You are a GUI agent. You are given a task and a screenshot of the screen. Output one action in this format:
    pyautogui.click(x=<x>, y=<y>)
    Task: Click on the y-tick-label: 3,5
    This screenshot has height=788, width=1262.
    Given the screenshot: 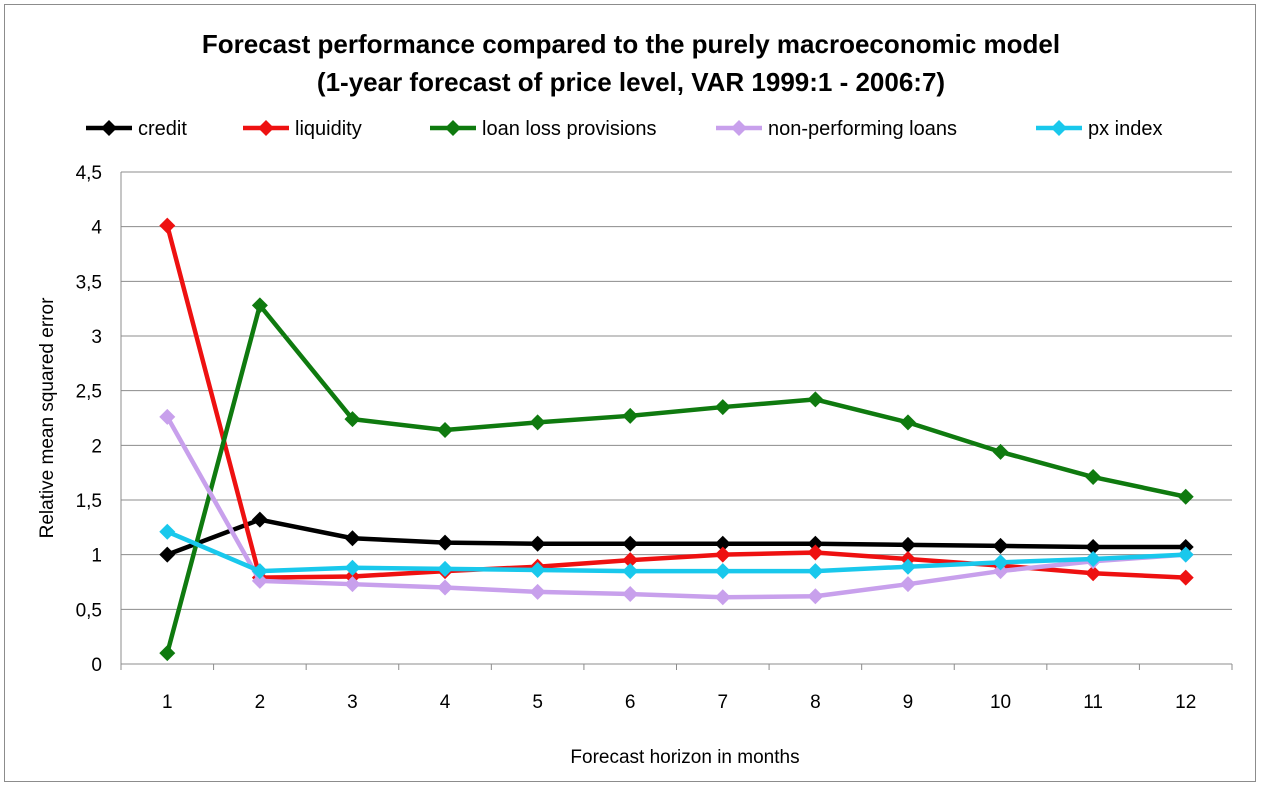 What is the action you would take?
    pyautogui.click(x=89, y=282)
    